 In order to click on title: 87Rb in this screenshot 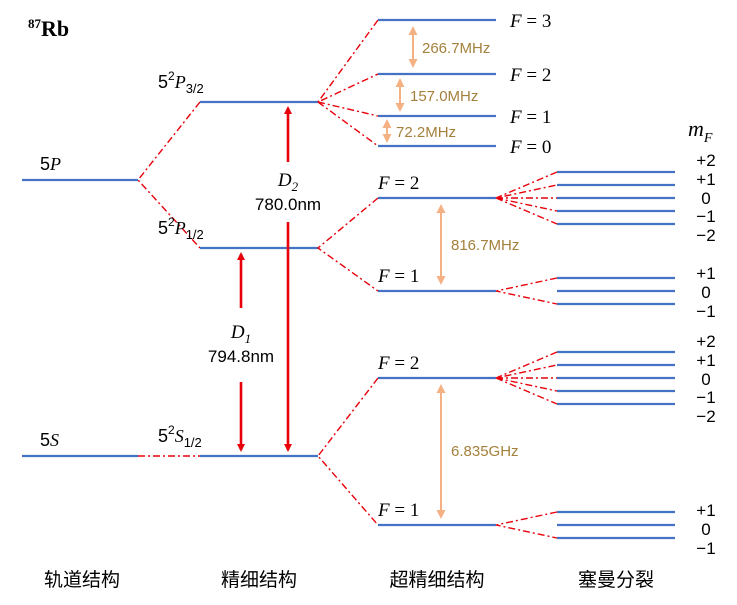, I will do `click(48, 28)`.